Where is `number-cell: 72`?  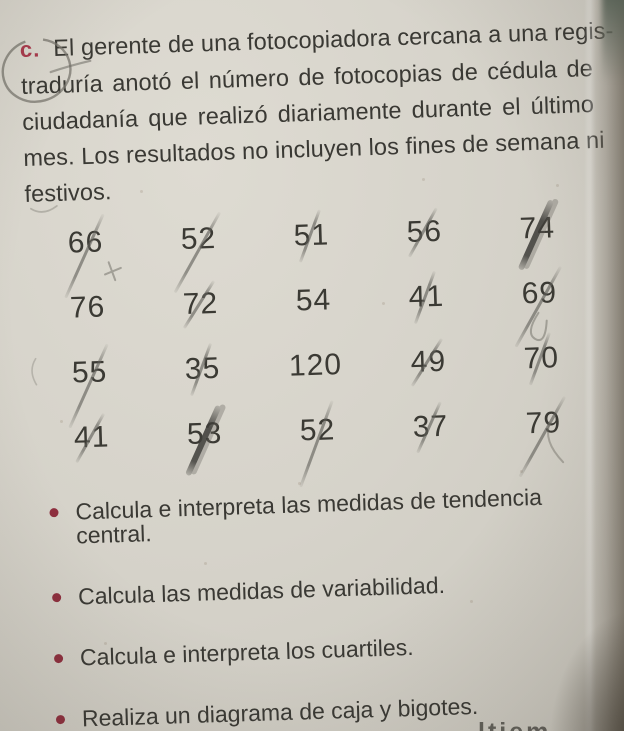 number-cell: 72 is located at coordinates (200, 304).